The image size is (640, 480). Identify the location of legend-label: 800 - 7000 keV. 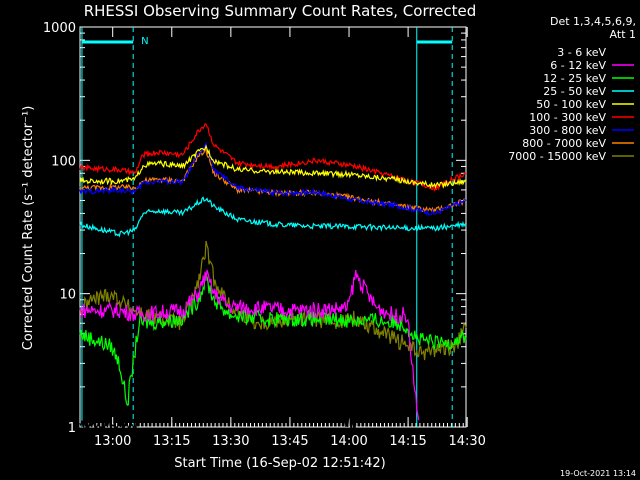
(564, 143).